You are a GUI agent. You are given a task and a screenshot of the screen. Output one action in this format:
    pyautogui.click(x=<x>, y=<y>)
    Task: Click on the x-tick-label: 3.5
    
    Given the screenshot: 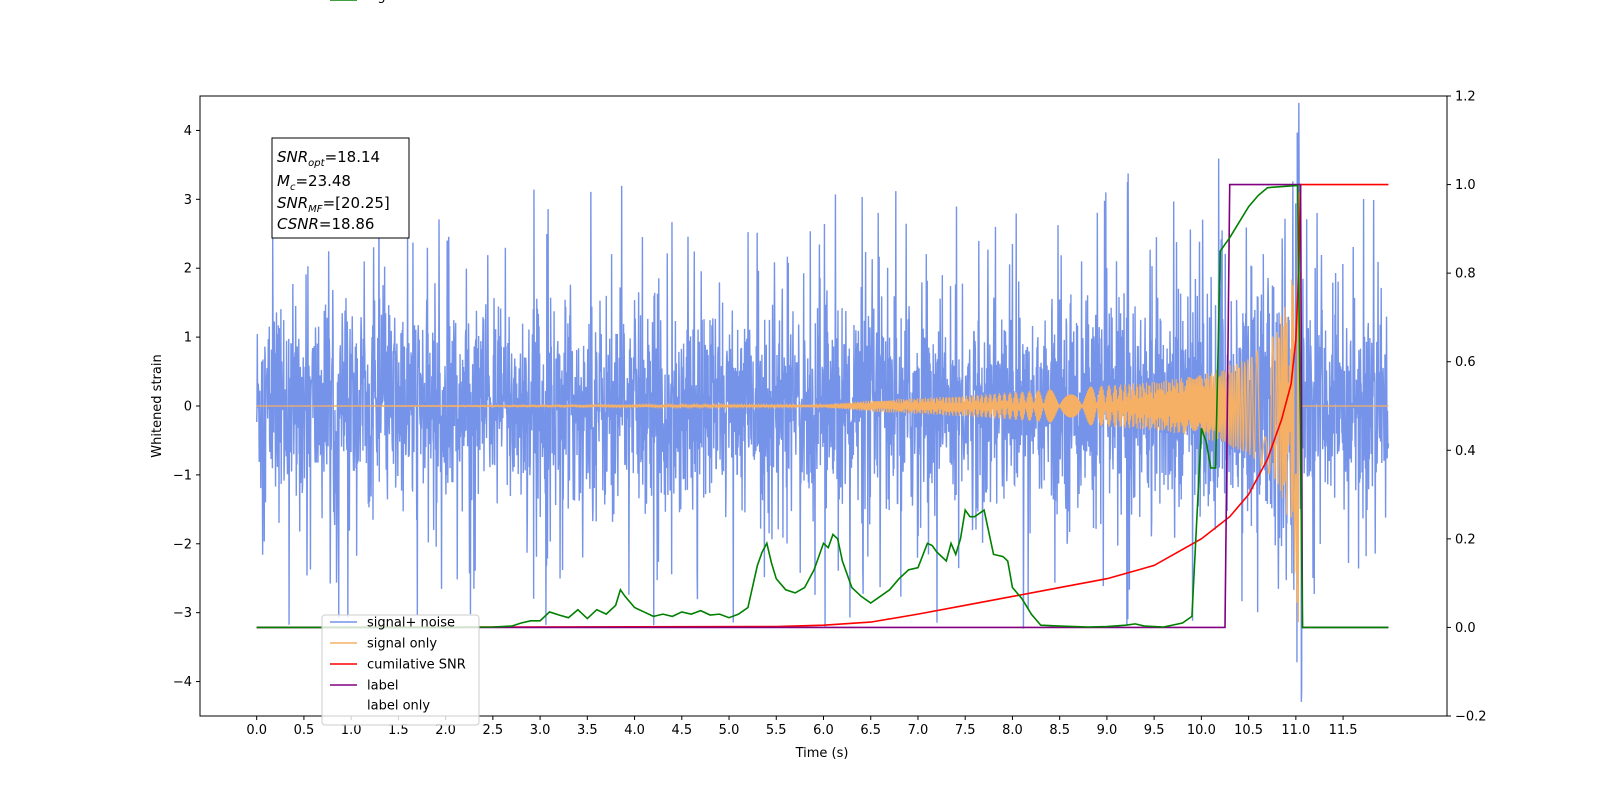 What is the action you would take?
    pyautogui.click(x=587, y=730)
    